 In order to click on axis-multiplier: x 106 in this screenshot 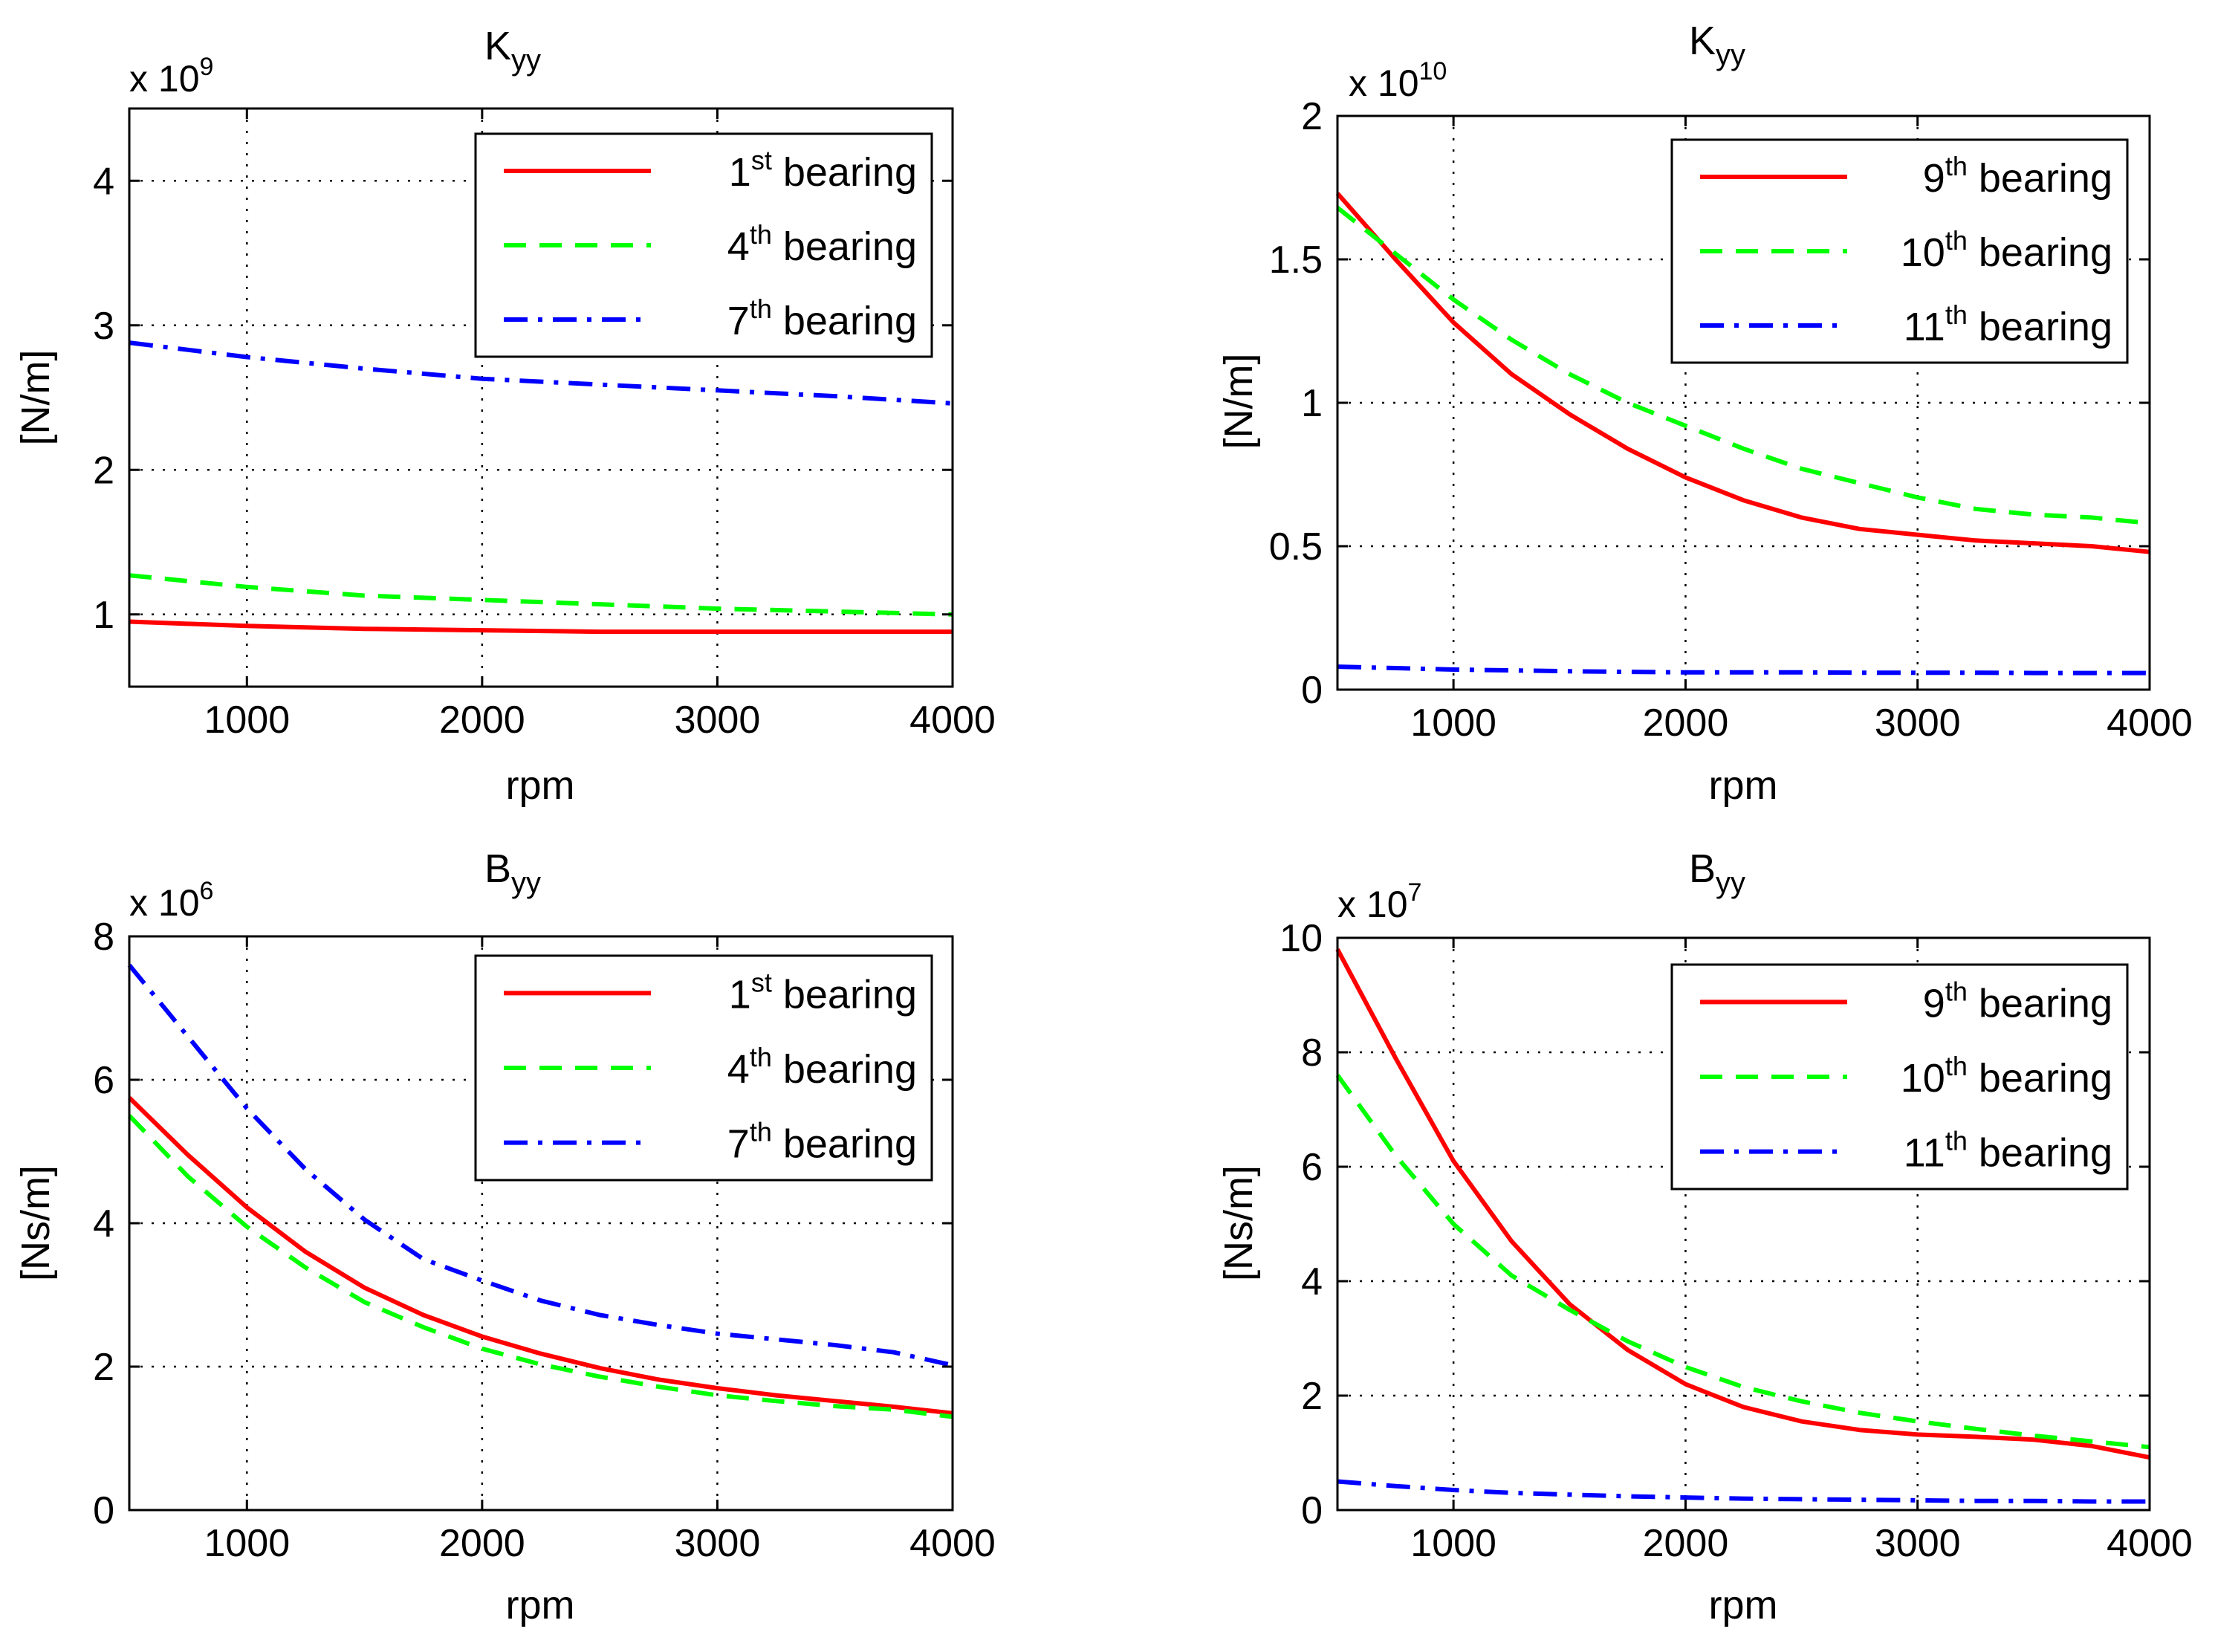, I will do `click(171, 901)`.